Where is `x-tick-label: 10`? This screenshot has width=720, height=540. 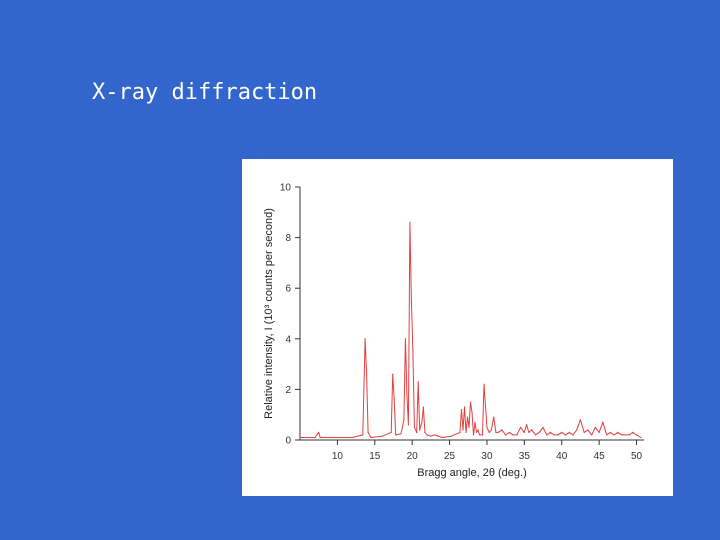 x-tick-label: 10 is located at coordinates (338, 456).